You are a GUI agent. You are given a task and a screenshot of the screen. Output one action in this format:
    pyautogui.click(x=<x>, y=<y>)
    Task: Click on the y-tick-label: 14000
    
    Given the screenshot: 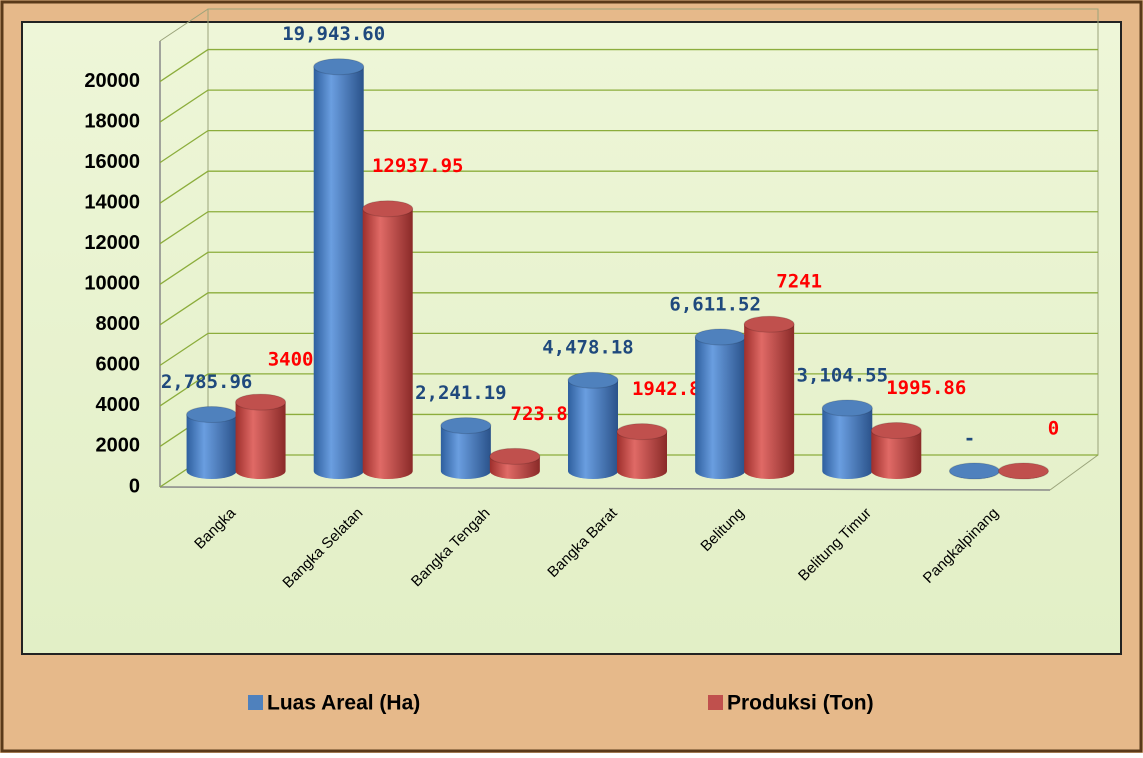 What is the action you would take?
    pyautogui.click(x=112, y=202)
    